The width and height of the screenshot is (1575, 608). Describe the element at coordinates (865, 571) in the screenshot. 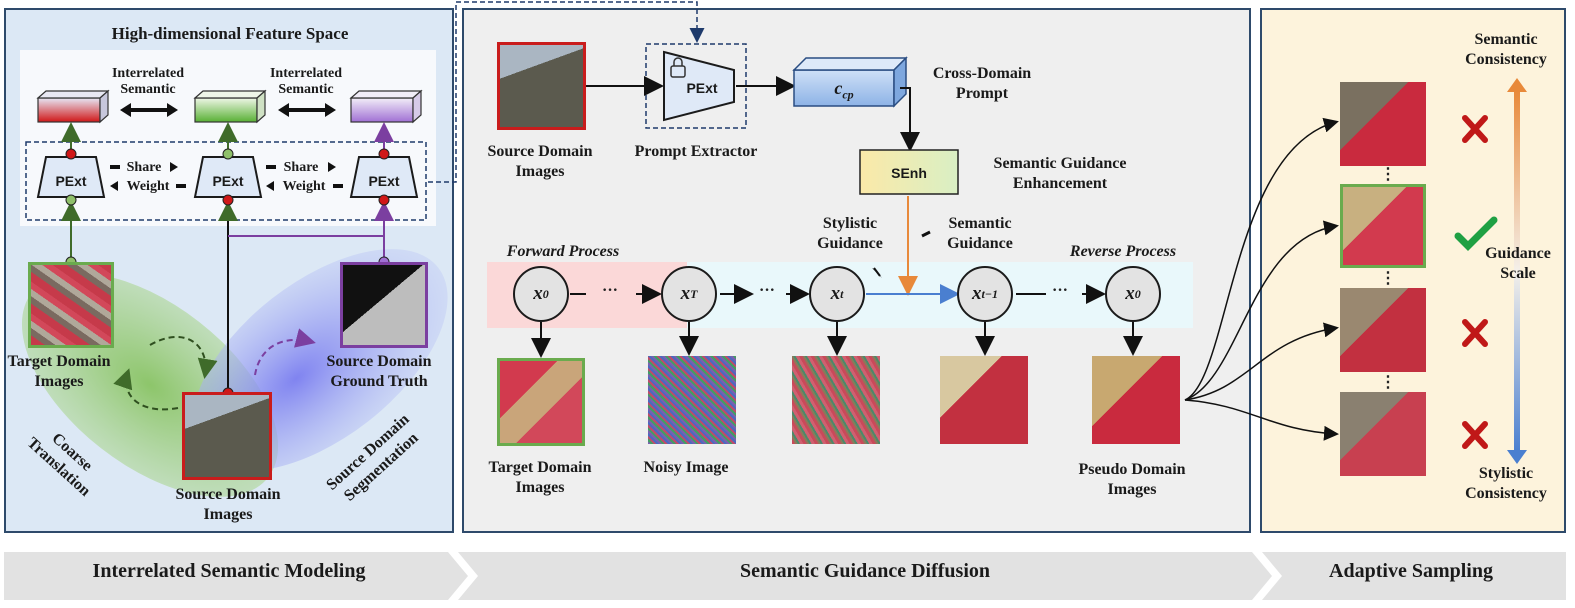

I see `banner-middle-label: Semantic Guidance Diffusion` at that location.